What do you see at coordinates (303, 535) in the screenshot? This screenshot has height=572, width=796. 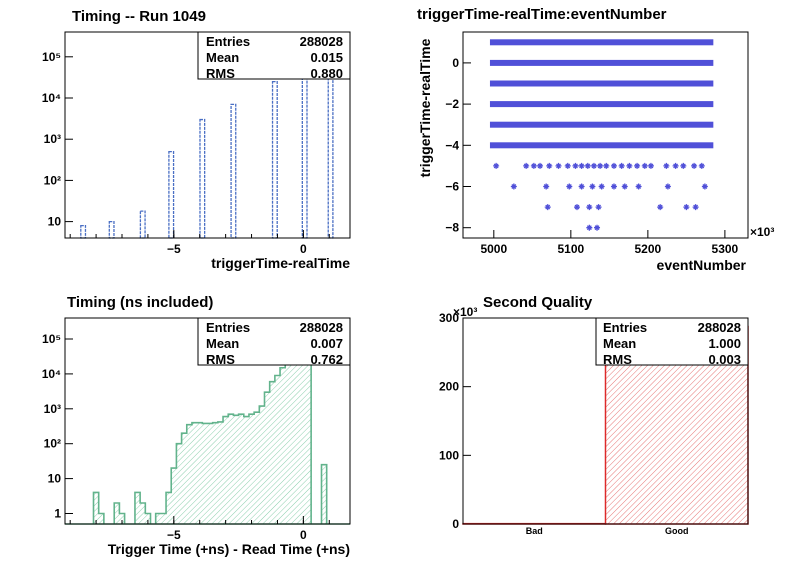 I see `panel-3-x-tick-label: 0` at bounding box center [303, 535].